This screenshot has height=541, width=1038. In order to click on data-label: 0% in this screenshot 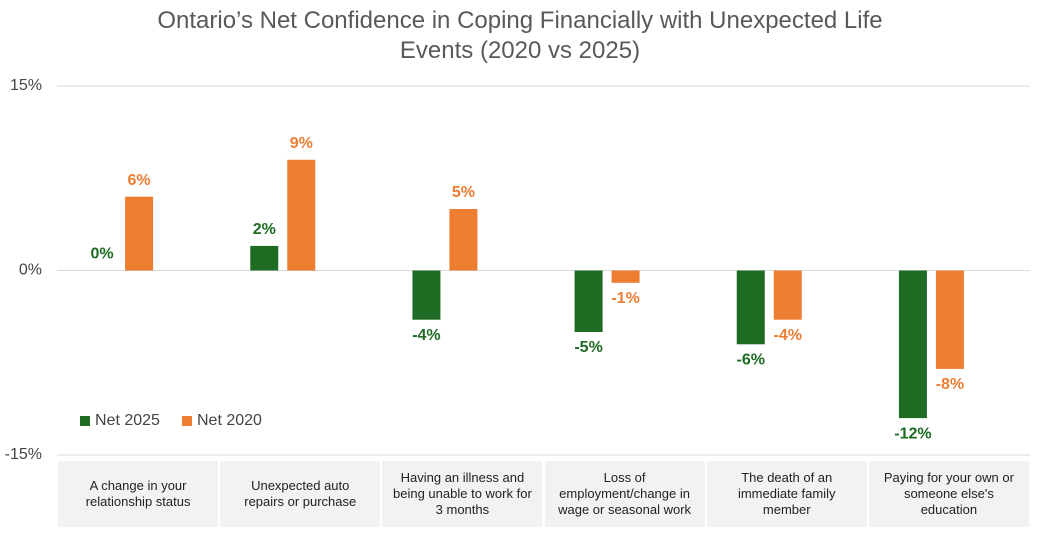, I will do `click(102, 254)`.